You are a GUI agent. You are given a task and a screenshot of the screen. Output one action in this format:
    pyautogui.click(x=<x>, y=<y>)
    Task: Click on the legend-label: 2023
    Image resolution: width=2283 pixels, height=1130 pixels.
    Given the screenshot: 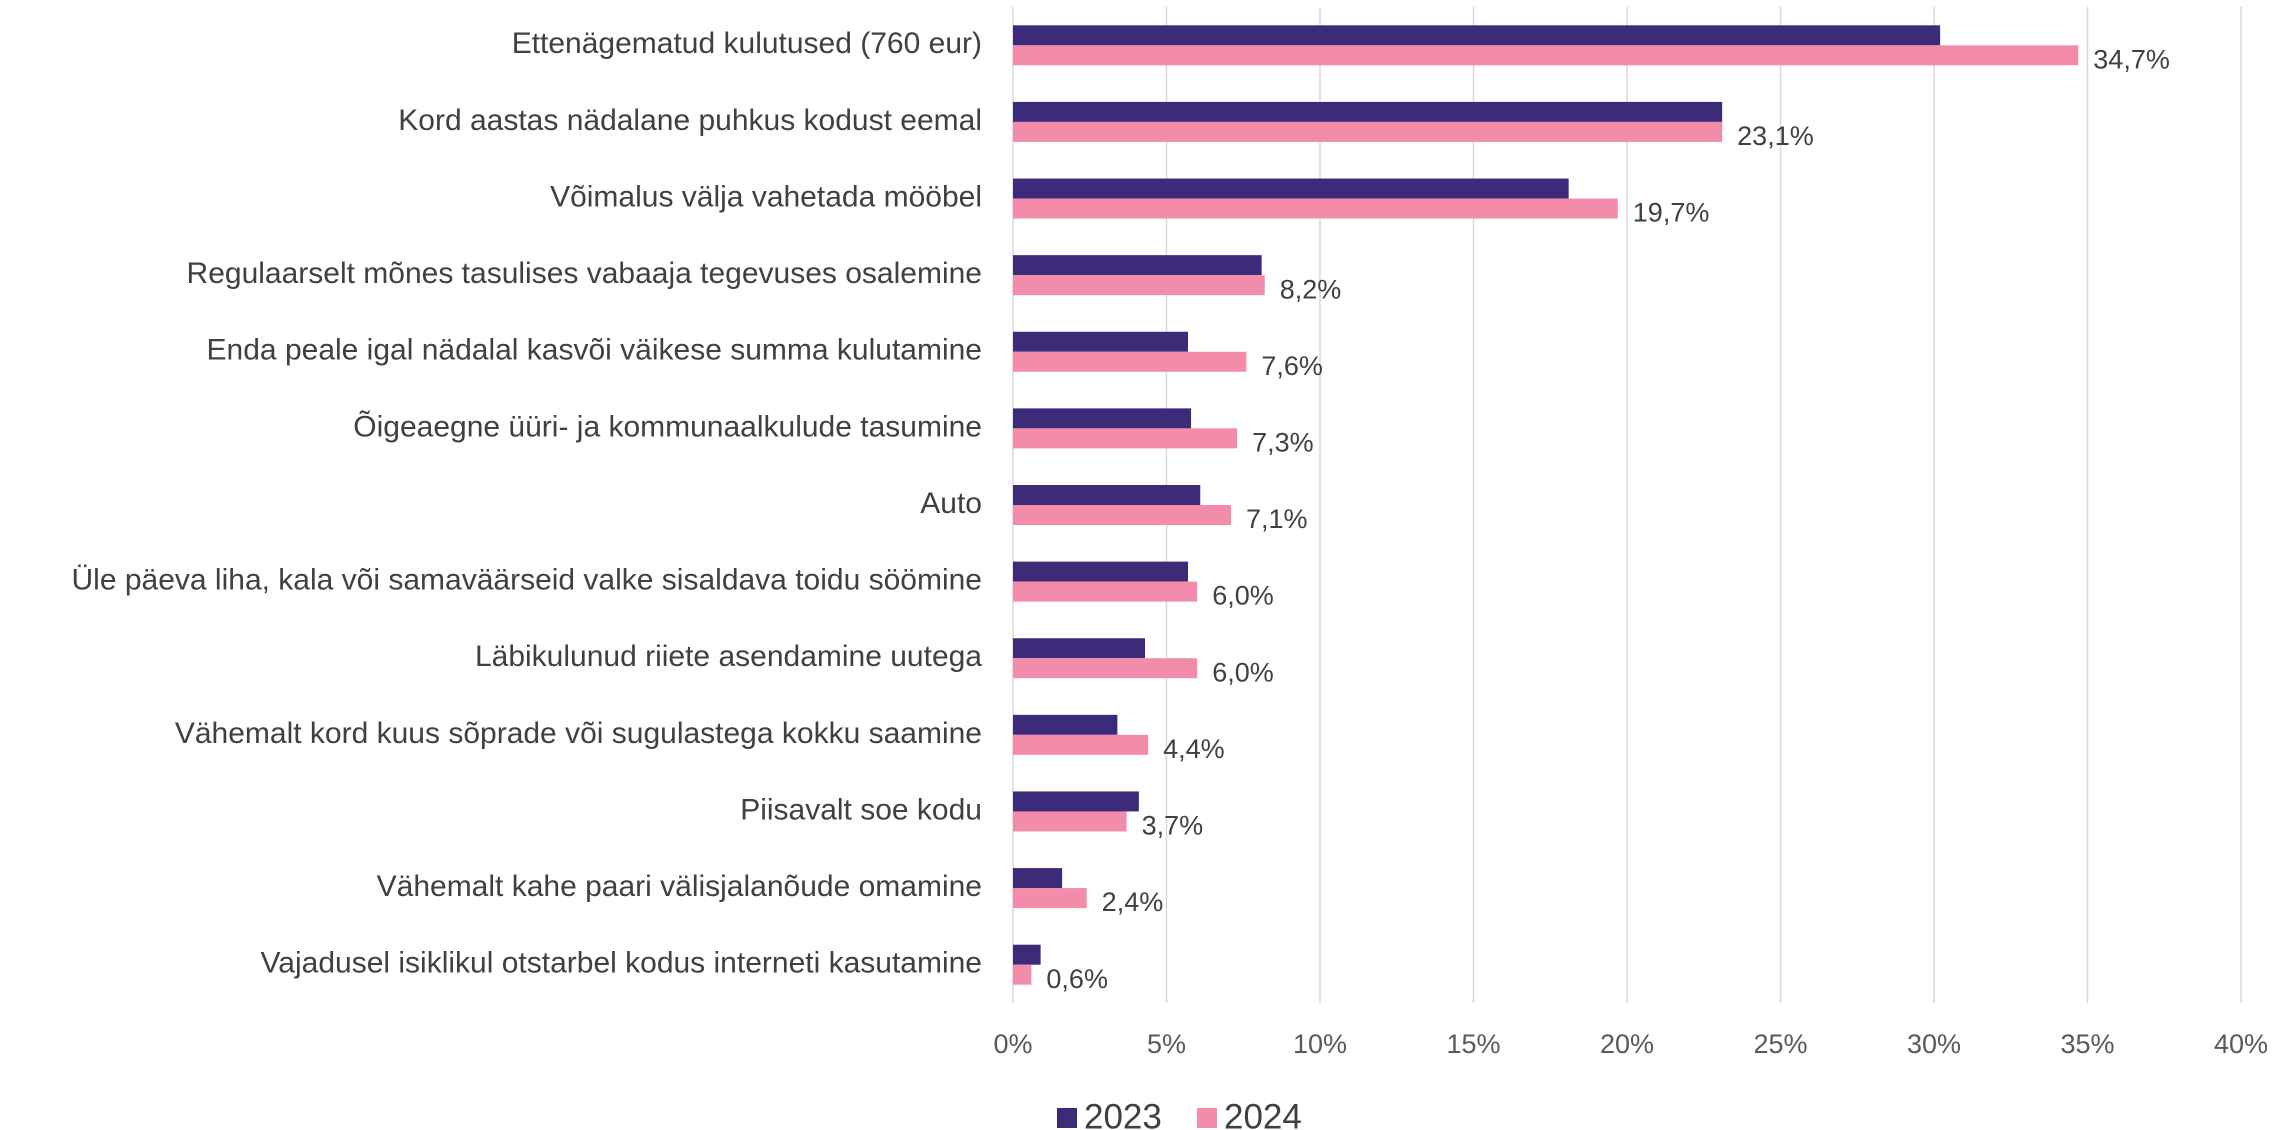 What is the action you would take?
    pyautogui.click(x=1123, y=1113)
    